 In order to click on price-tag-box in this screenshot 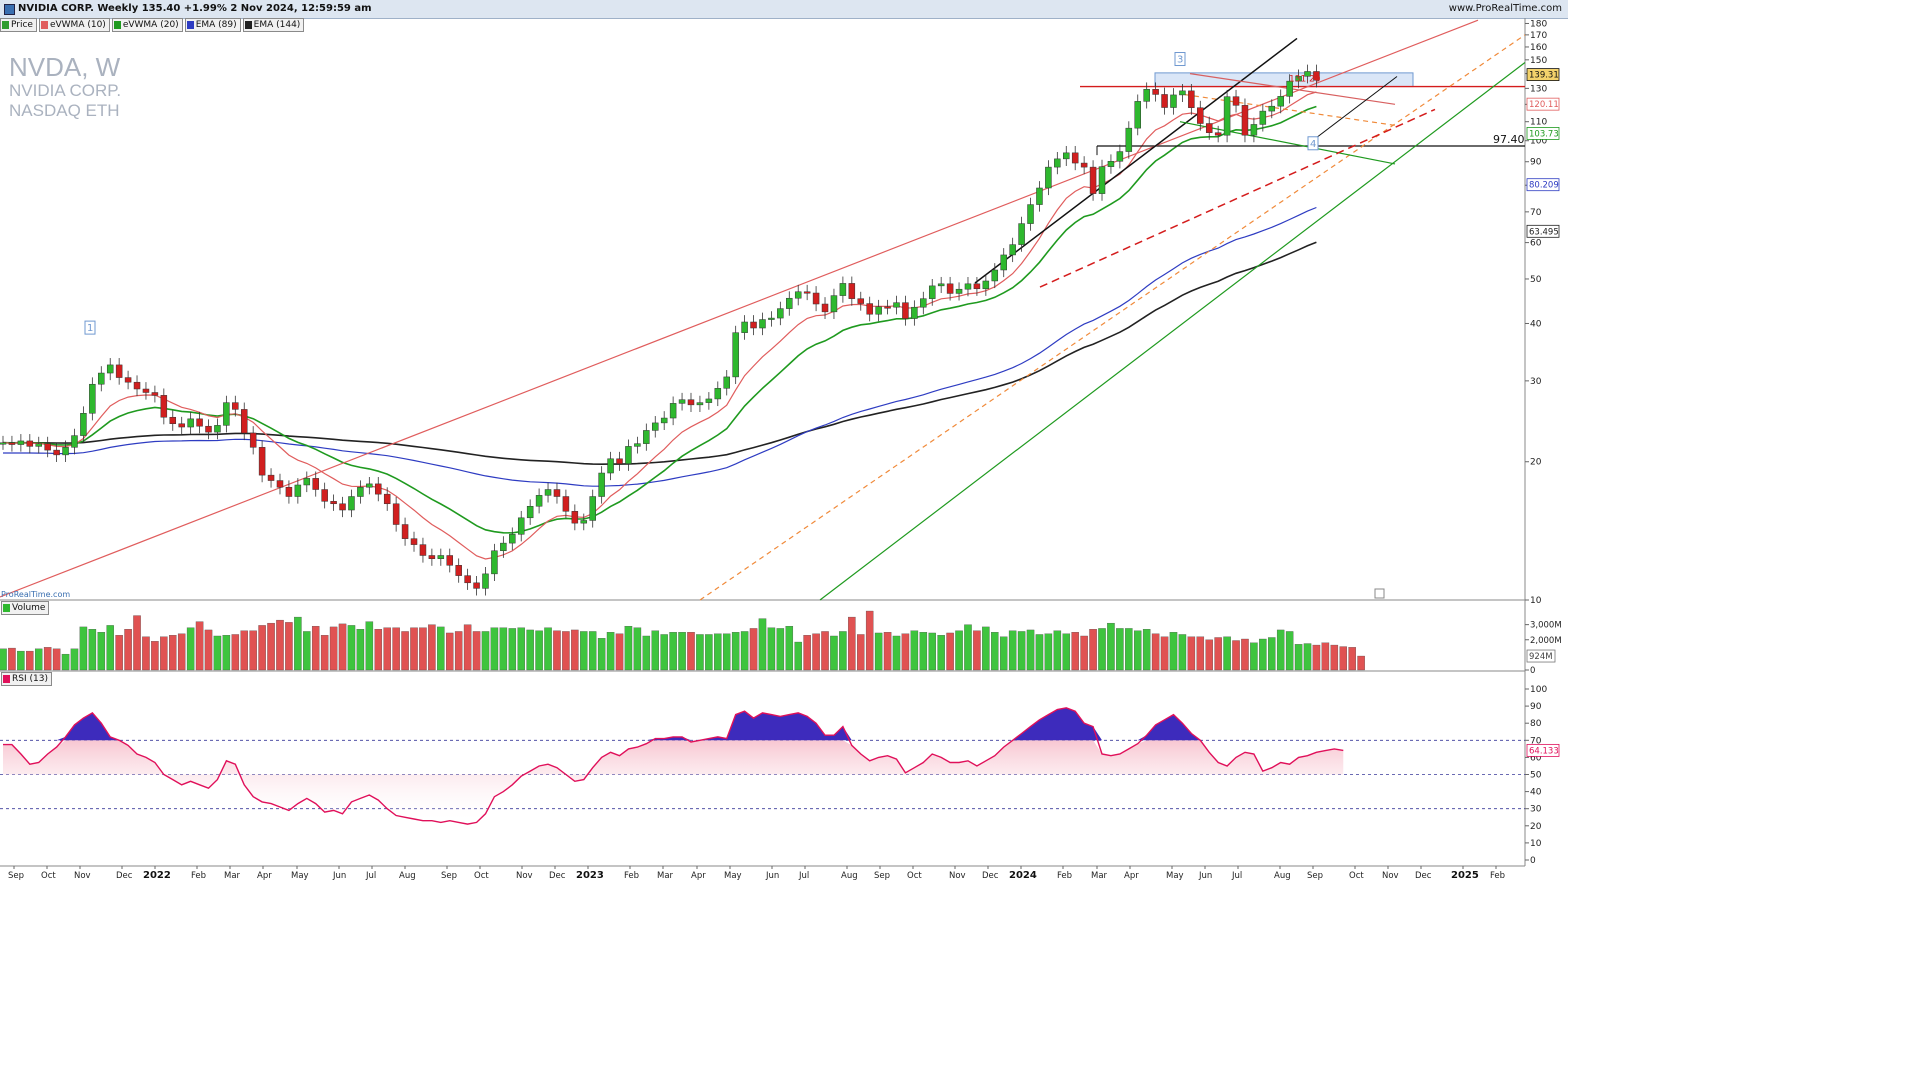, I will do `click(1543, 185)`.